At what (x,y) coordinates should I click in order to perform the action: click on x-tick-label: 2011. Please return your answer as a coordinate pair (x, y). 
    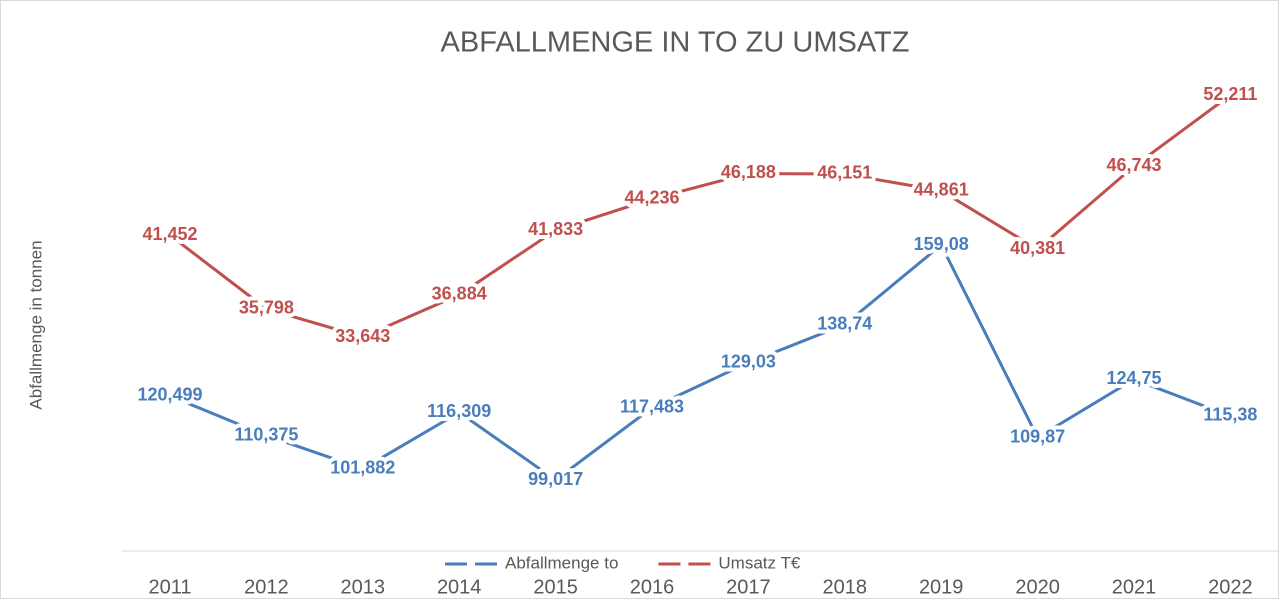
    Looking at the image, I should click on (169, 587).